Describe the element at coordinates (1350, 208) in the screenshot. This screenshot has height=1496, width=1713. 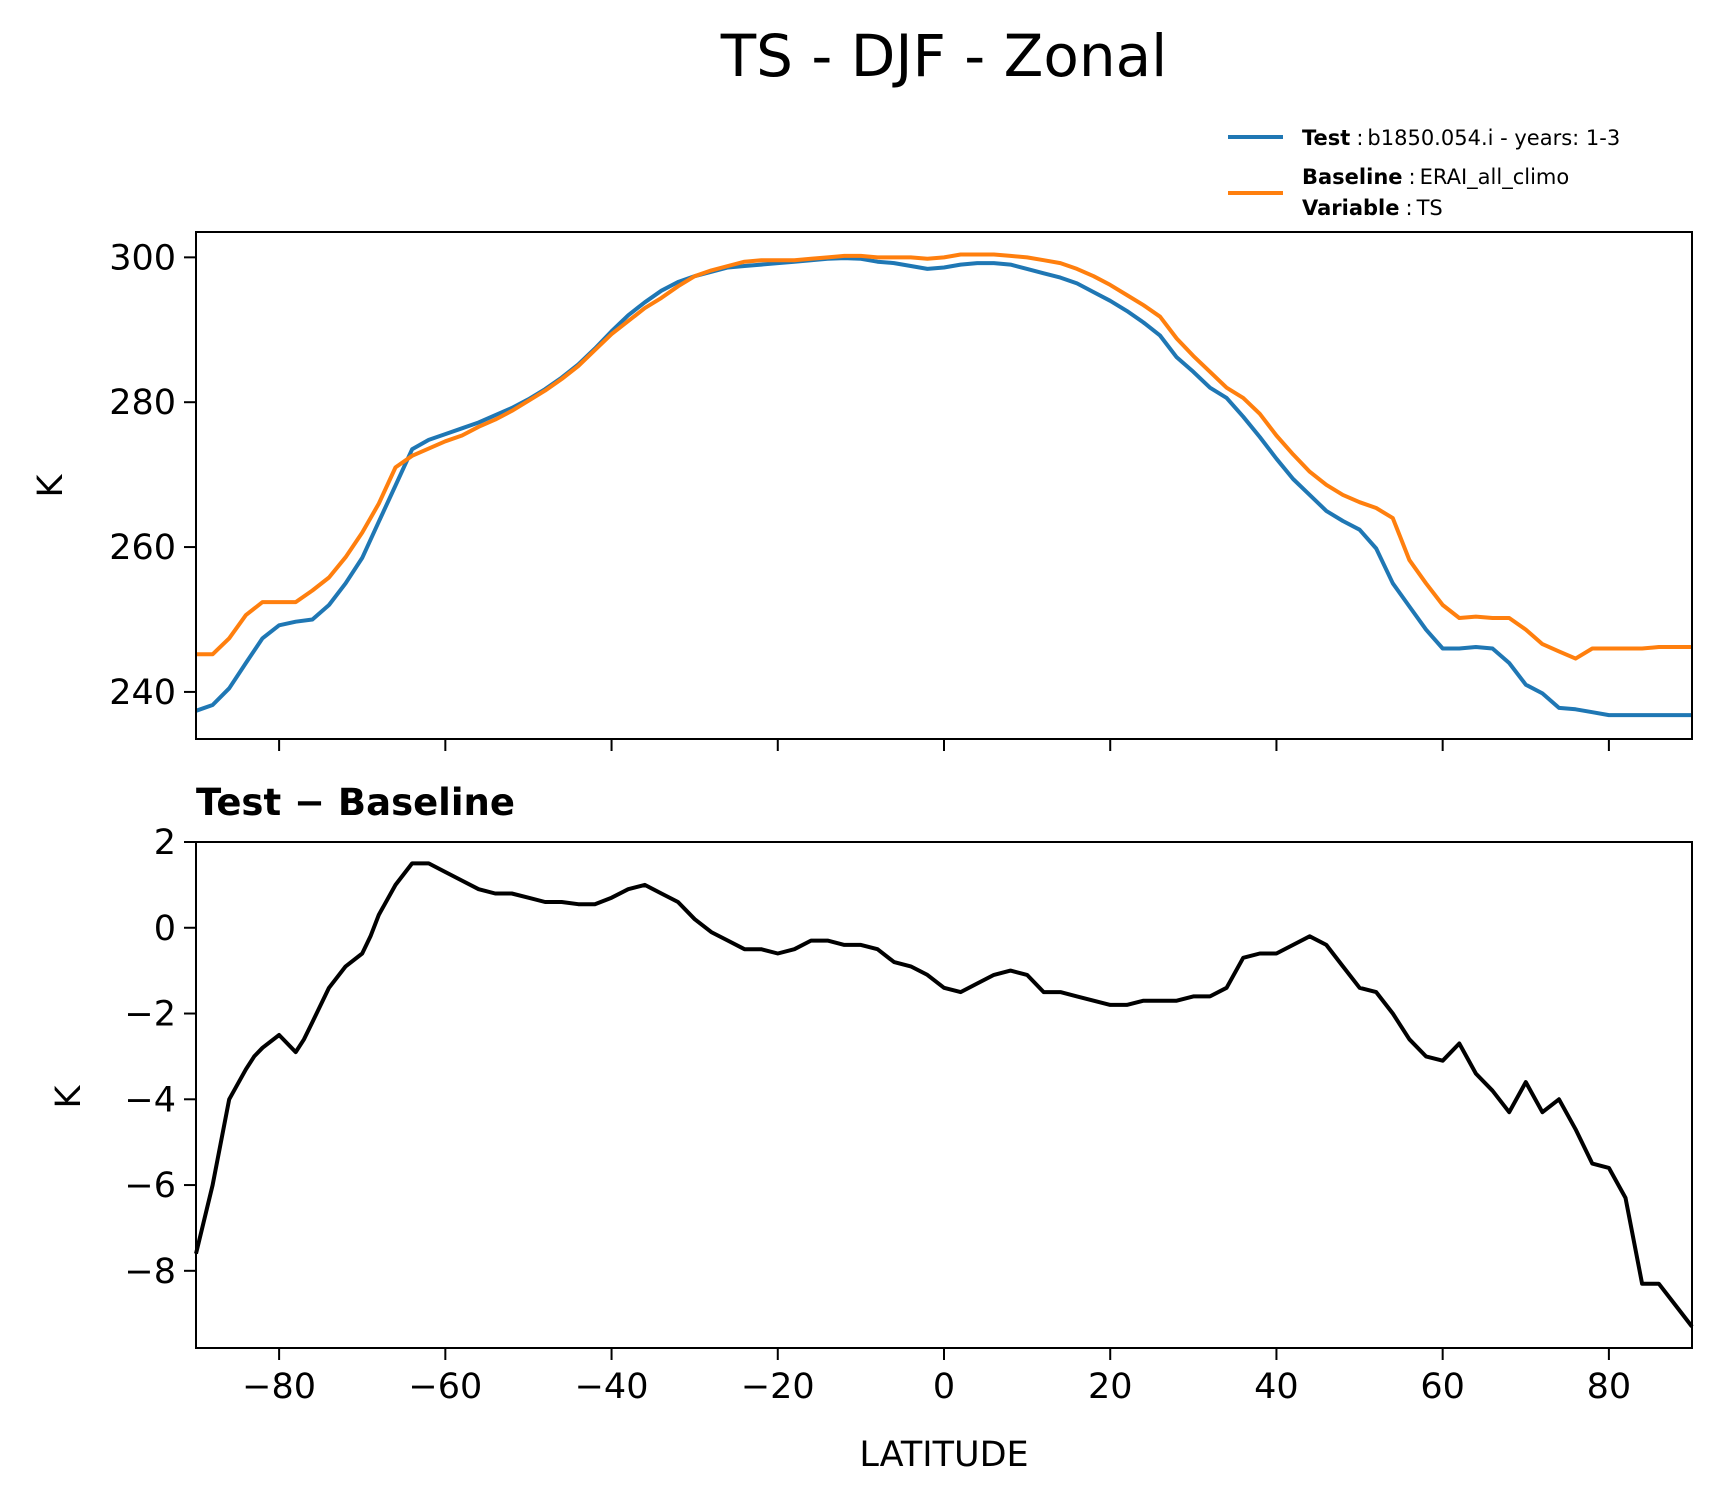
I see `legend-variable-label: Variable` at that location.